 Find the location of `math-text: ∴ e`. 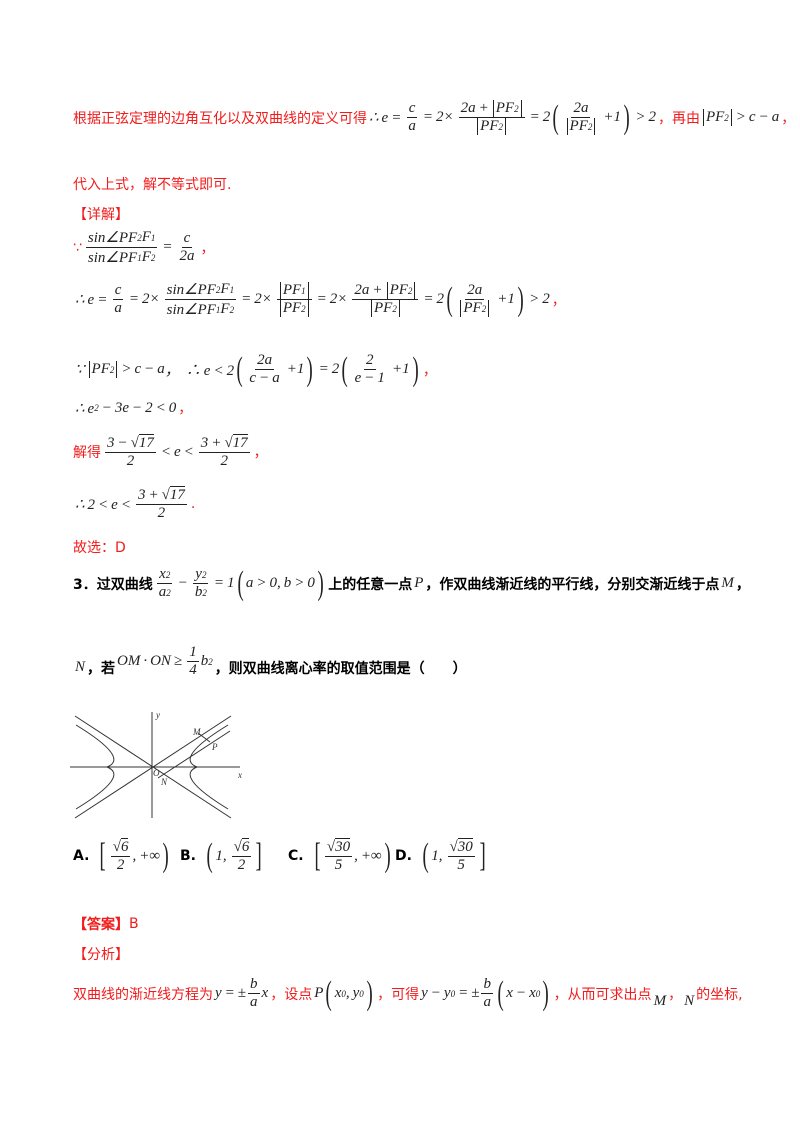

math-text: ∴ e is located at coordinates (85, 408).